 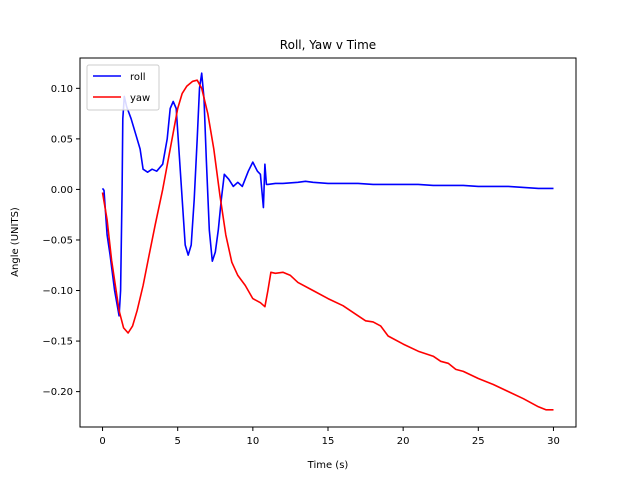 I want to click on legend-roll-label: roll, so click(x=138, y=77).